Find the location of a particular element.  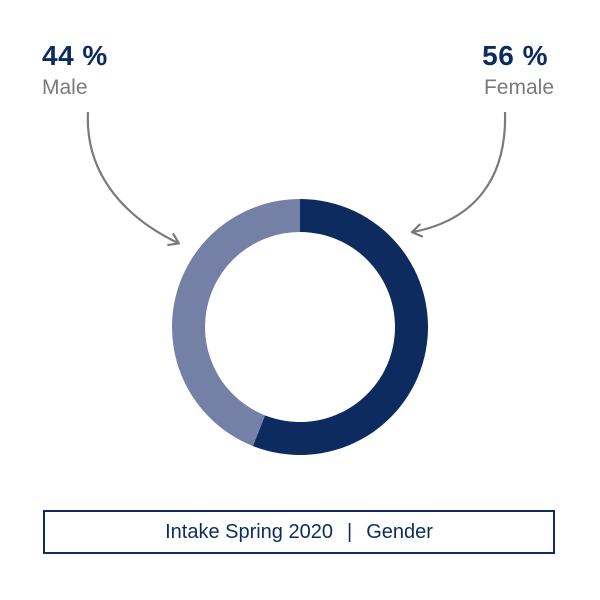

slice-female is located at coordinates (340, 327).